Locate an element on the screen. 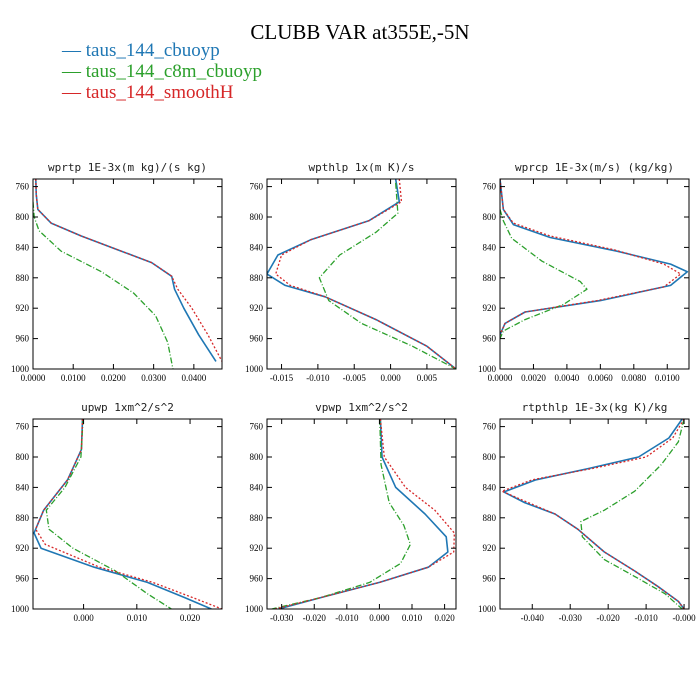 This screenshot has height=700, width=700. x-tick-label: -0.015 is located at coordinates (282, 378).